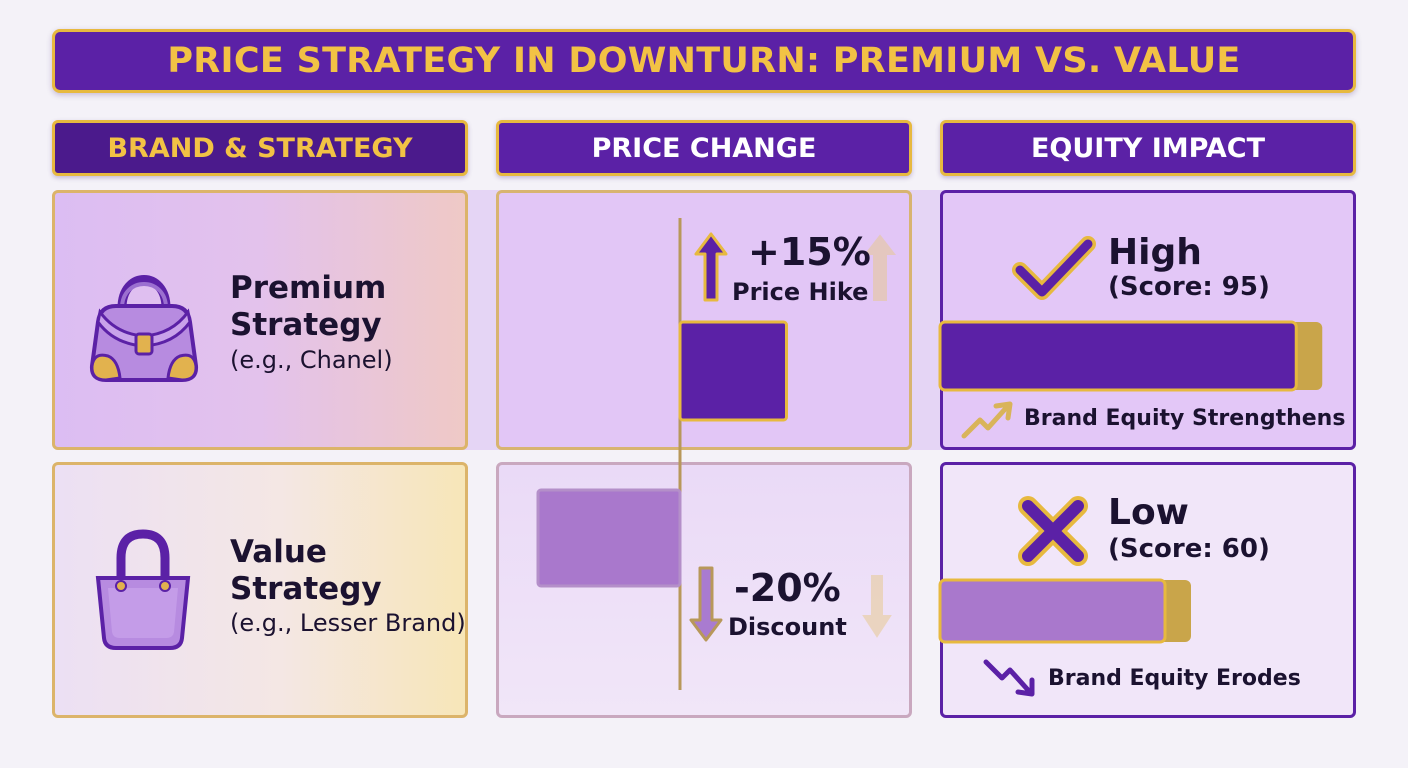 Image resolution: width=1408 pixels, height=768 pixels. What do you see at coordinates (733, 371) in the screenshot?
I see `price-change-bar-premium` at bounding box center [733, 371].